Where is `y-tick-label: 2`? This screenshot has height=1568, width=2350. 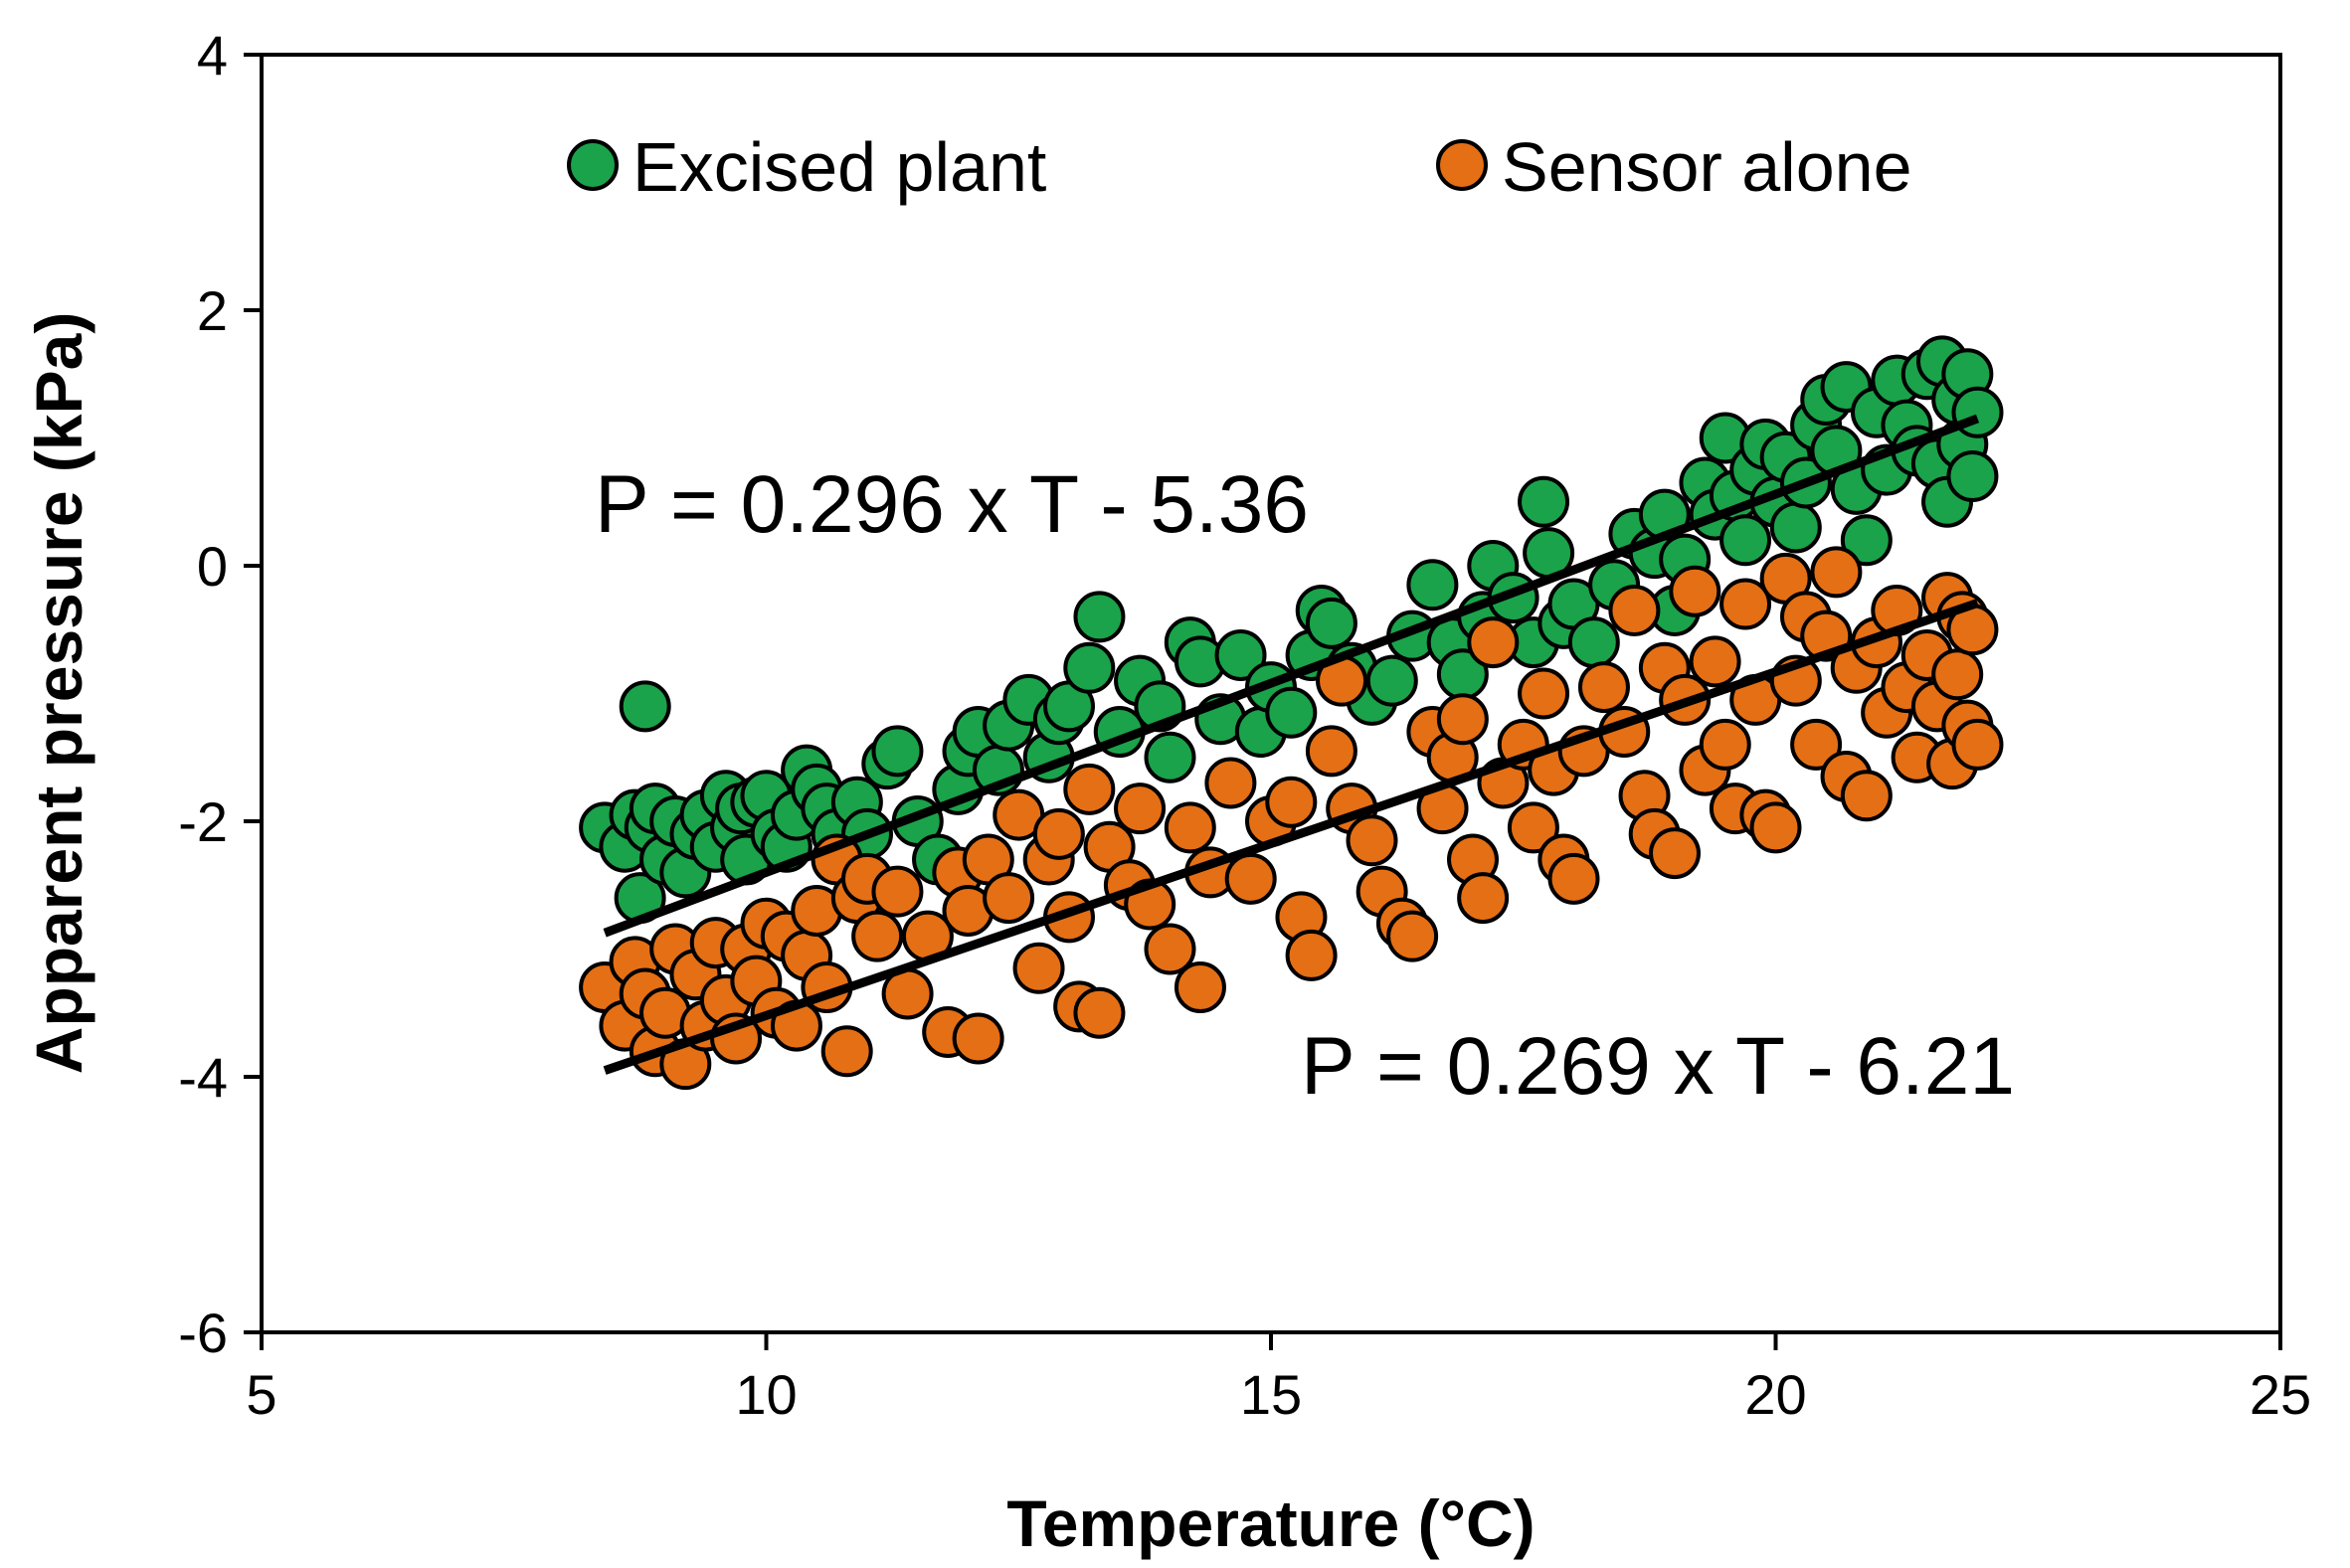
y-tick-label: 2 is located at coordinates (212, 310).